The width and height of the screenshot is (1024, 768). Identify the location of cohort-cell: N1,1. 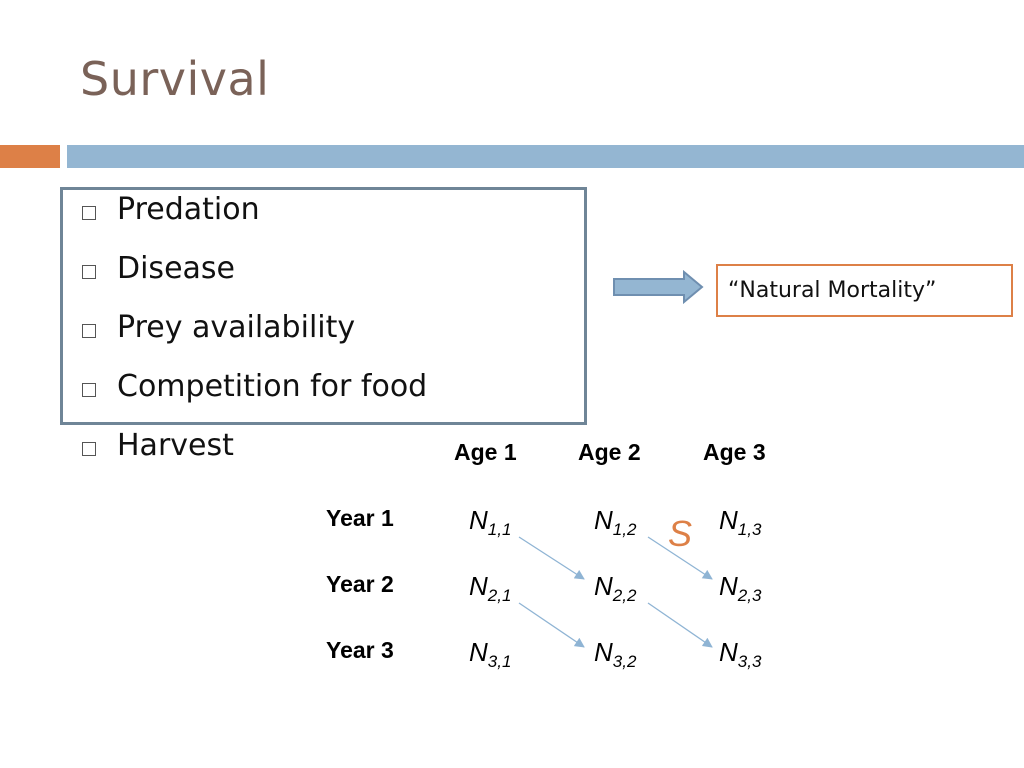
(490, 522).